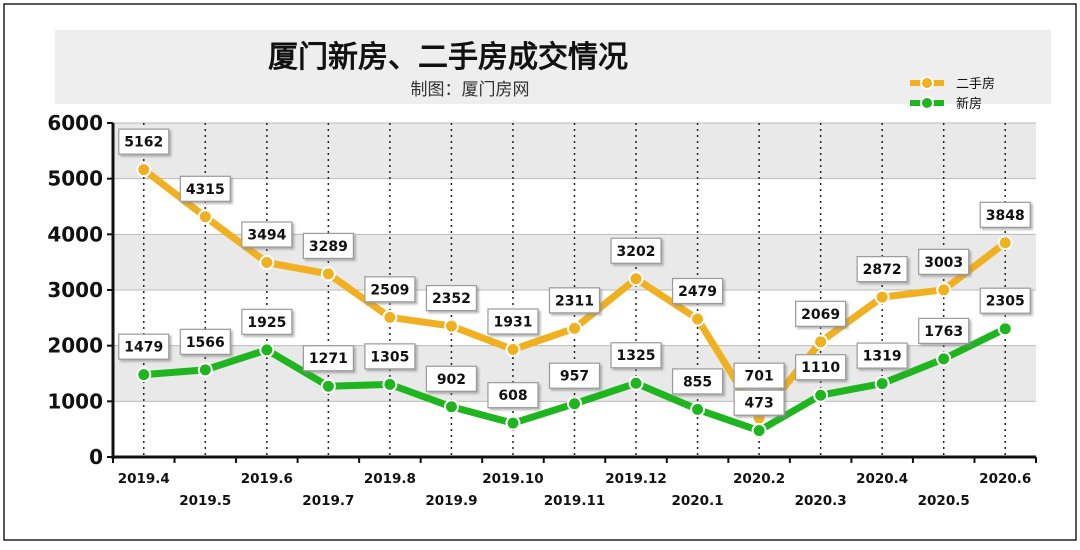 The height and width of the screenshot is (550, 1080). I want to click on data-label-text: 4315, so click(205, 190).